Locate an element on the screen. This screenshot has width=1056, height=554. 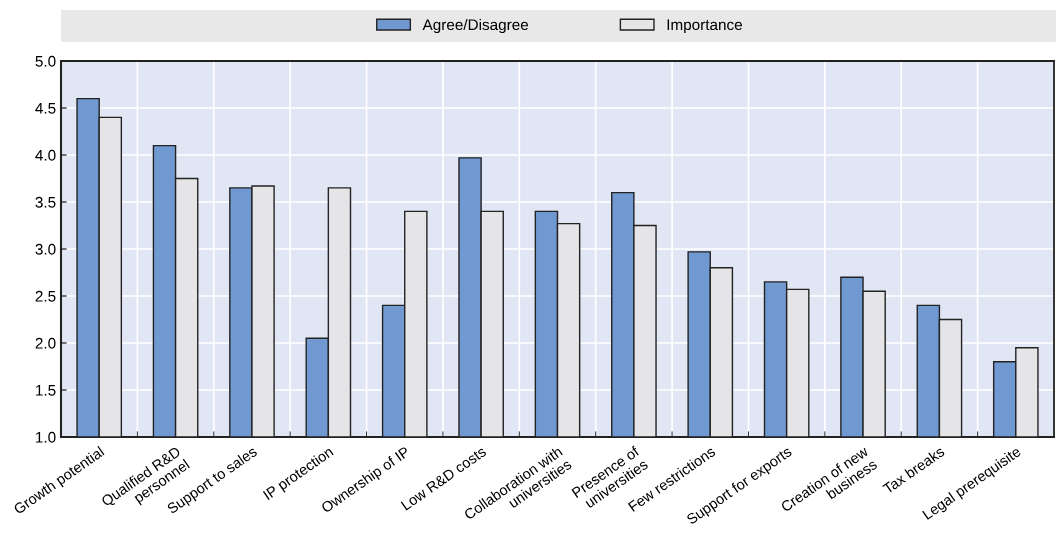
y-tick-label: 3.0 is located at coordinates (45, 249).